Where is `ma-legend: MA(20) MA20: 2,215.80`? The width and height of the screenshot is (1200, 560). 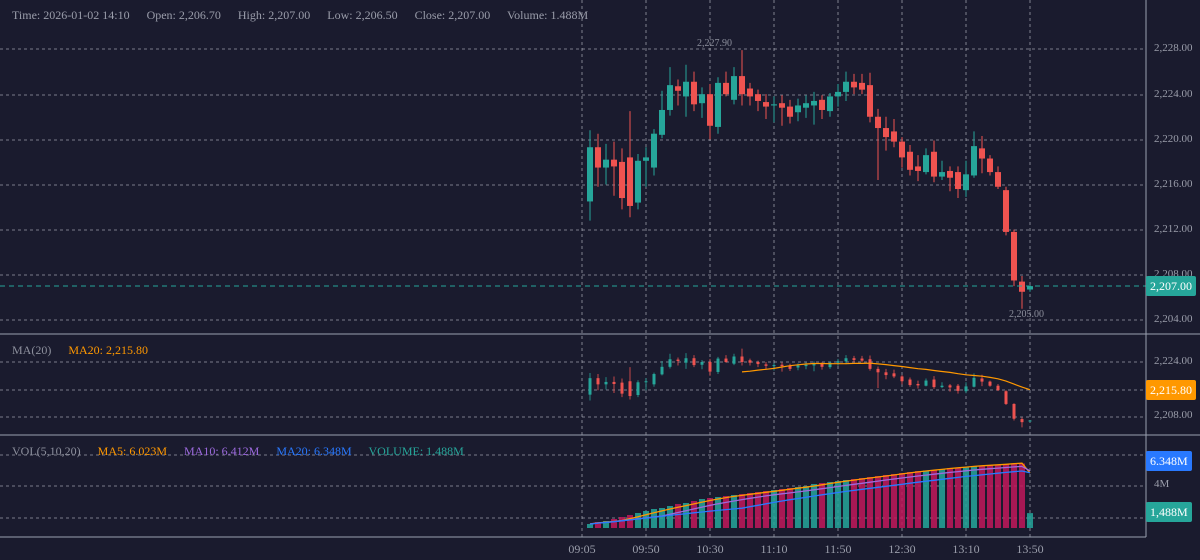 ma-legend: MA(20) MA20: 2,215.80 is located at coordinates (87, 350).